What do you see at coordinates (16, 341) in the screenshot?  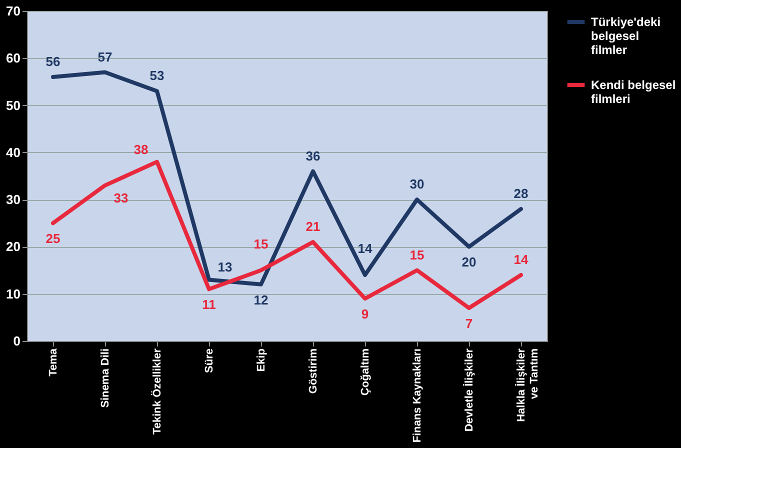 I see `y-tick-label: 0` at bounding box center [16, 341].